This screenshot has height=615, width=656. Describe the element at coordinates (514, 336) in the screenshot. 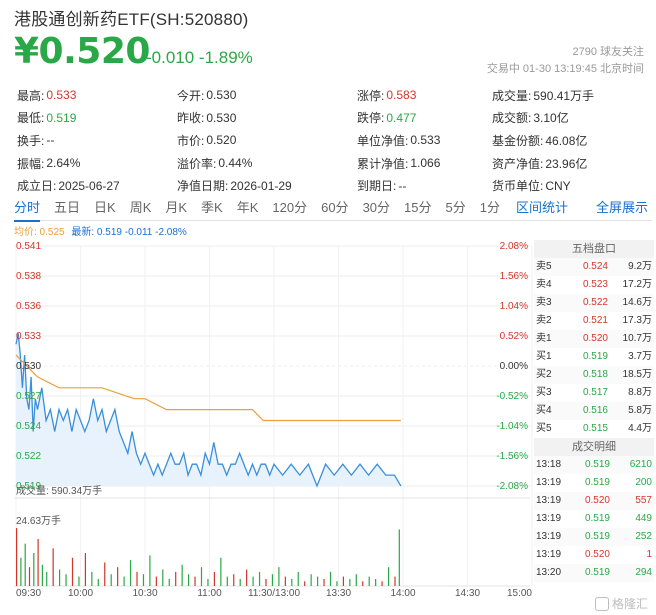

I see `y-pct-tick-label: 0.52%` at that location.